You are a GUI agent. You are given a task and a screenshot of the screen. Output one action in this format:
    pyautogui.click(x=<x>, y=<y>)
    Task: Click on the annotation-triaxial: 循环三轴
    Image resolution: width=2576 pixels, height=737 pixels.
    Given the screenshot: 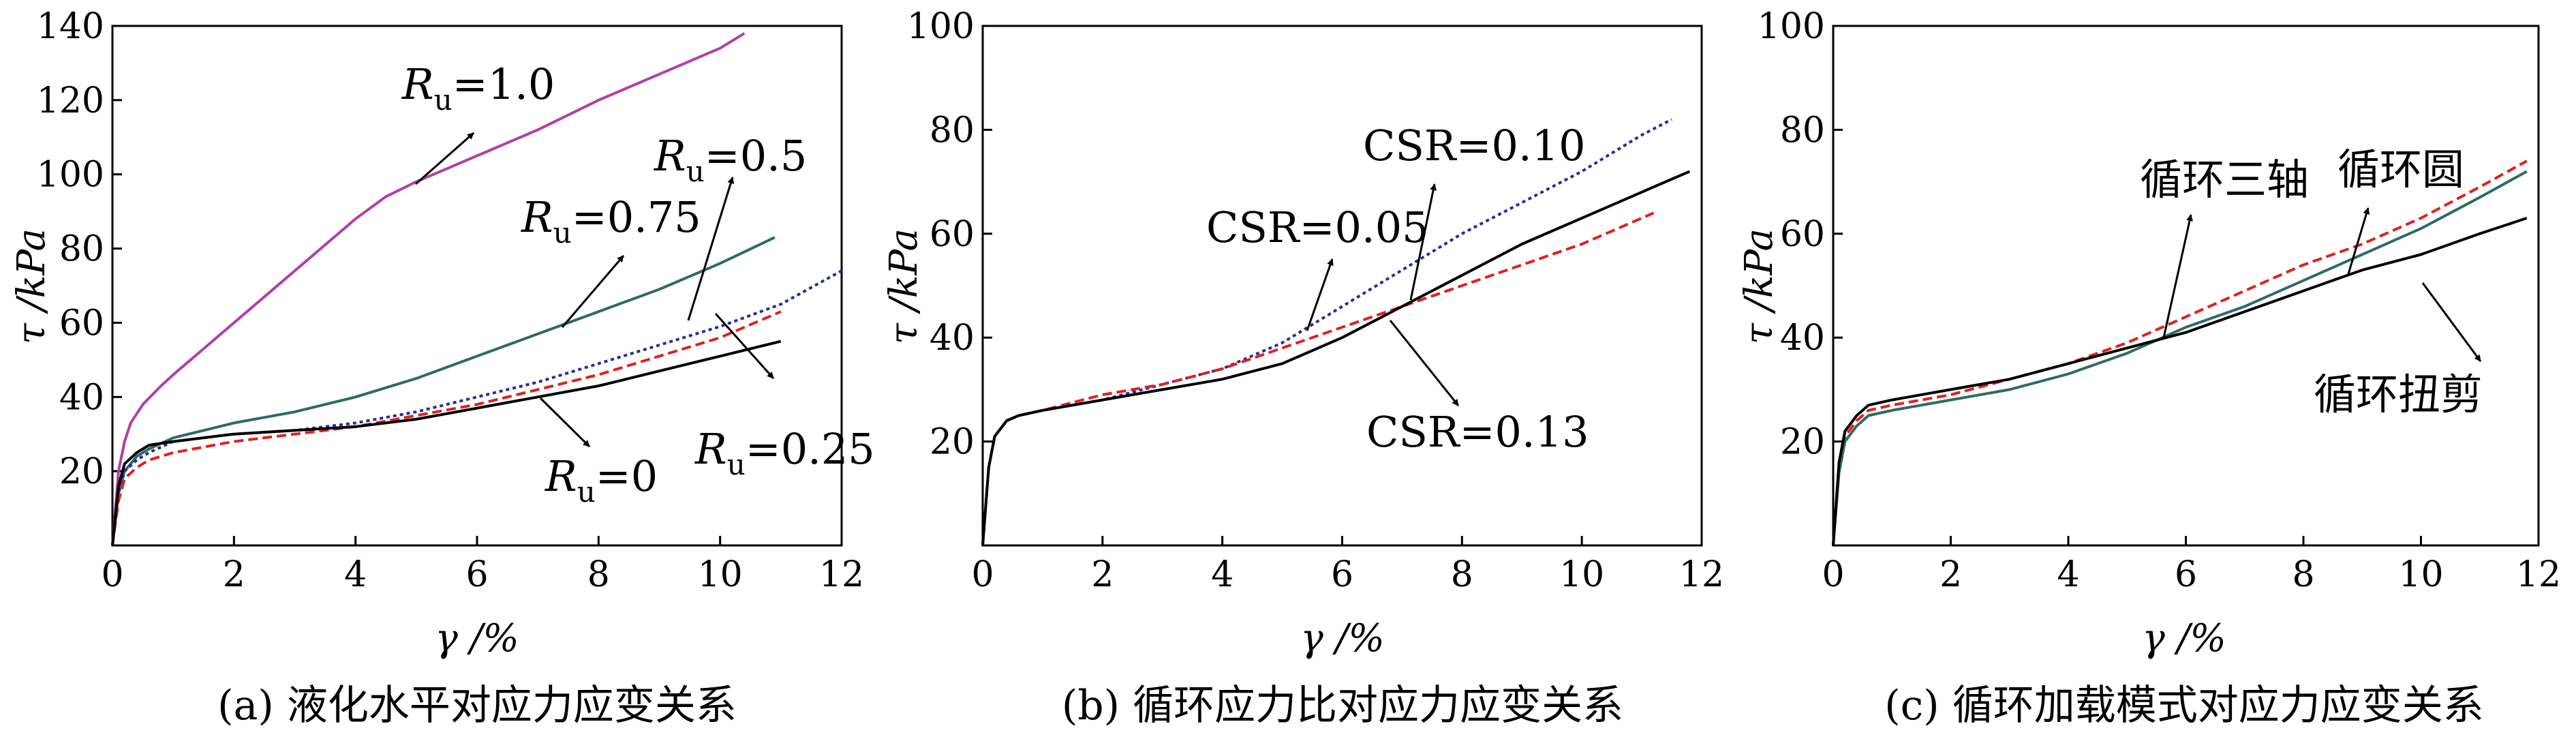 What is the action you would take?
    pyautogui.click(x=2224, y=180)
    